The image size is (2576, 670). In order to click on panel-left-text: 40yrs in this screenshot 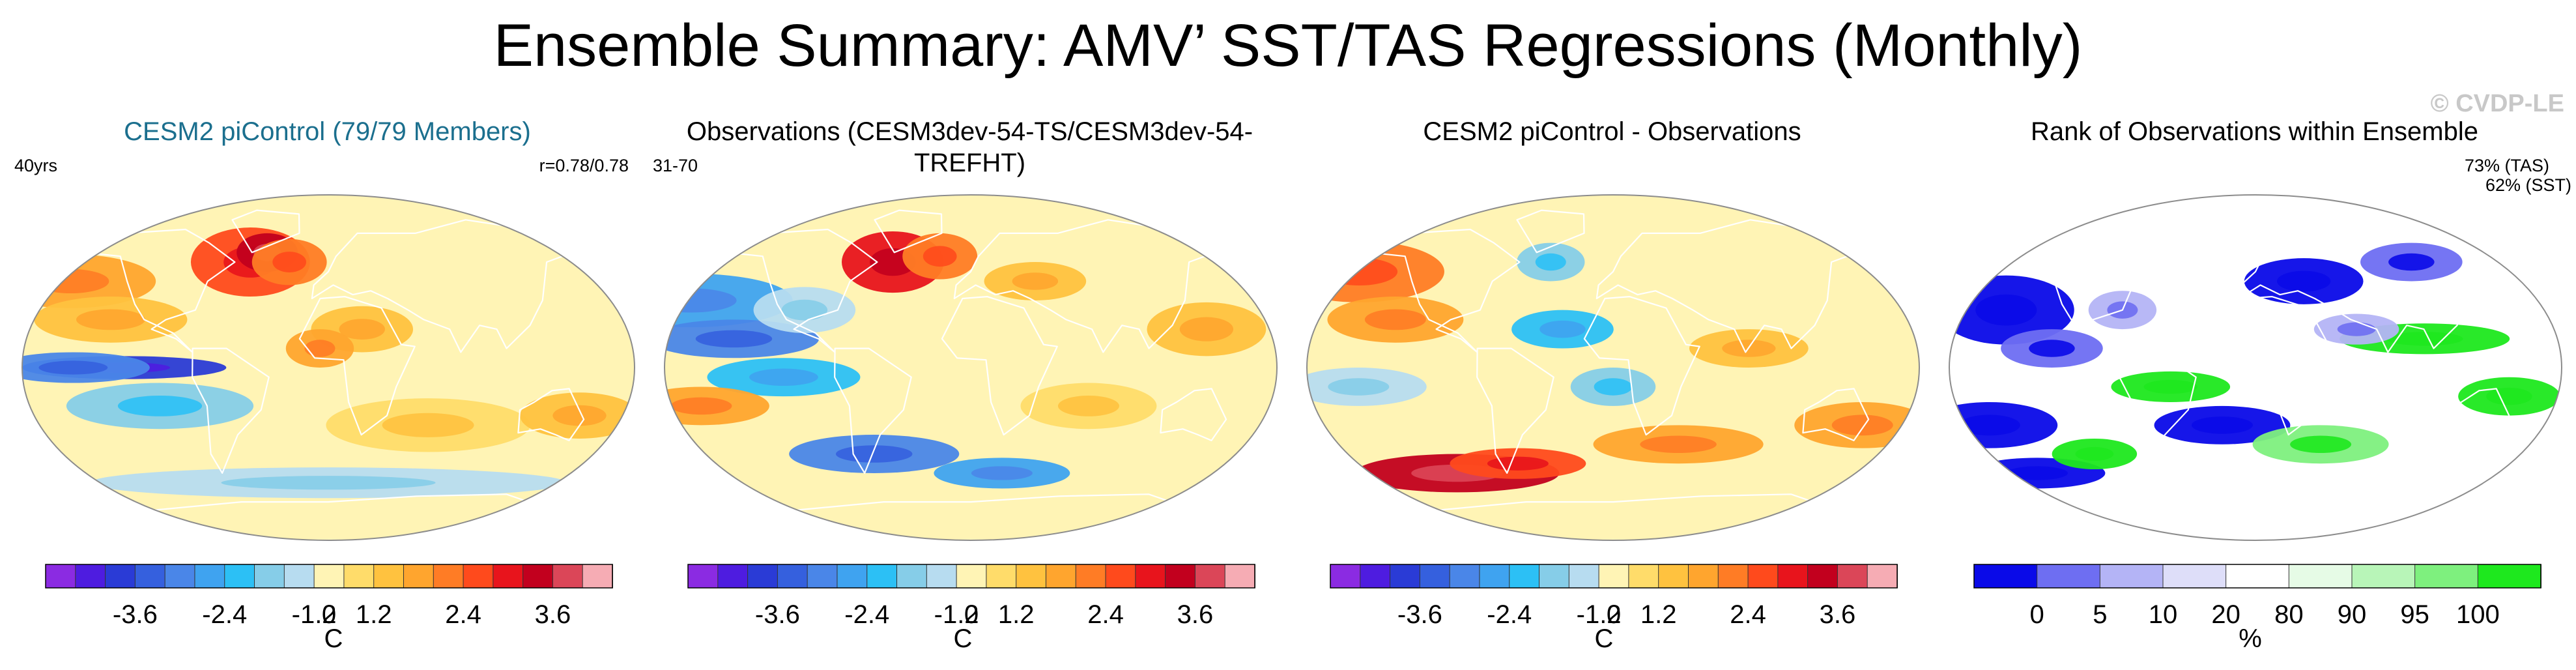, I will do `click(36, 165)`.